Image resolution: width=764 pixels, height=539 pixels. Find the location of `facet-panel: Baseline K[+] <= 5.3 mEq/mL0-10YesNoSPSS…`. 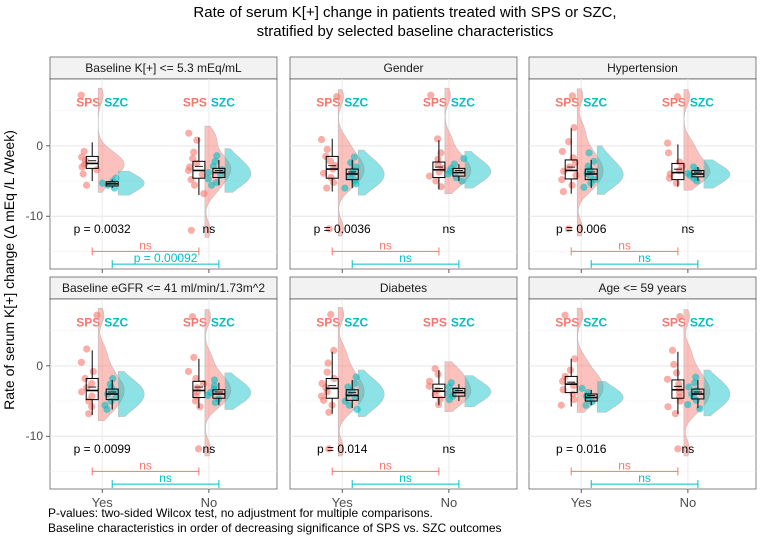

facet-panel: Baseline K[+] <= 5.3 mEq/mL0-10YesNoSPSS… is located at coordinates (152, 173).